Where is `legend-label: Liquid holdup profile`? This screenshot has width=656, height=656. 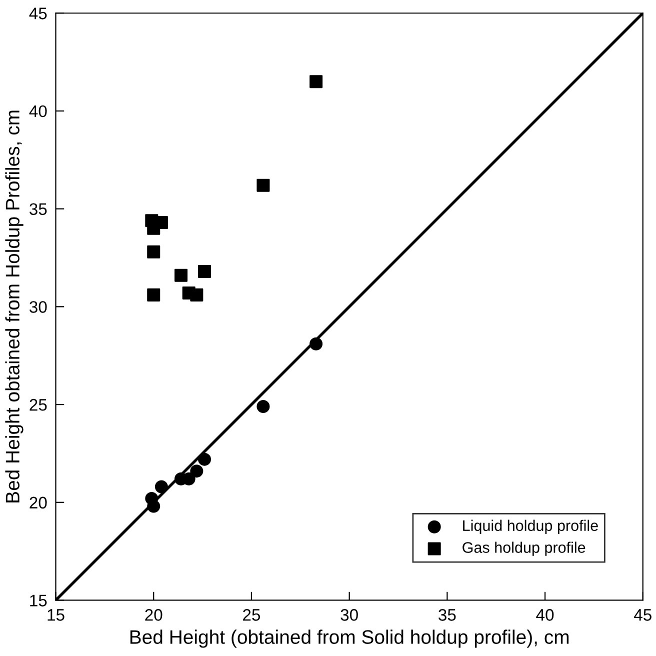
legend-label: Liquid holdup profile is located at coordinates (530, 527).